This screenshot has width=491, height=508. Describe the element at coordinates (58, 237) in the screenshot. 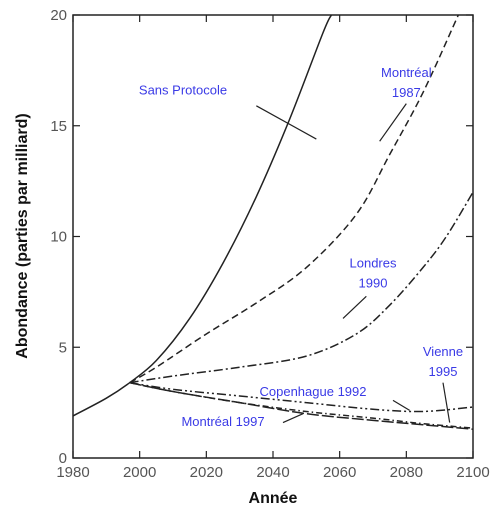

I see `y-tick-label-10: 10` at that location.